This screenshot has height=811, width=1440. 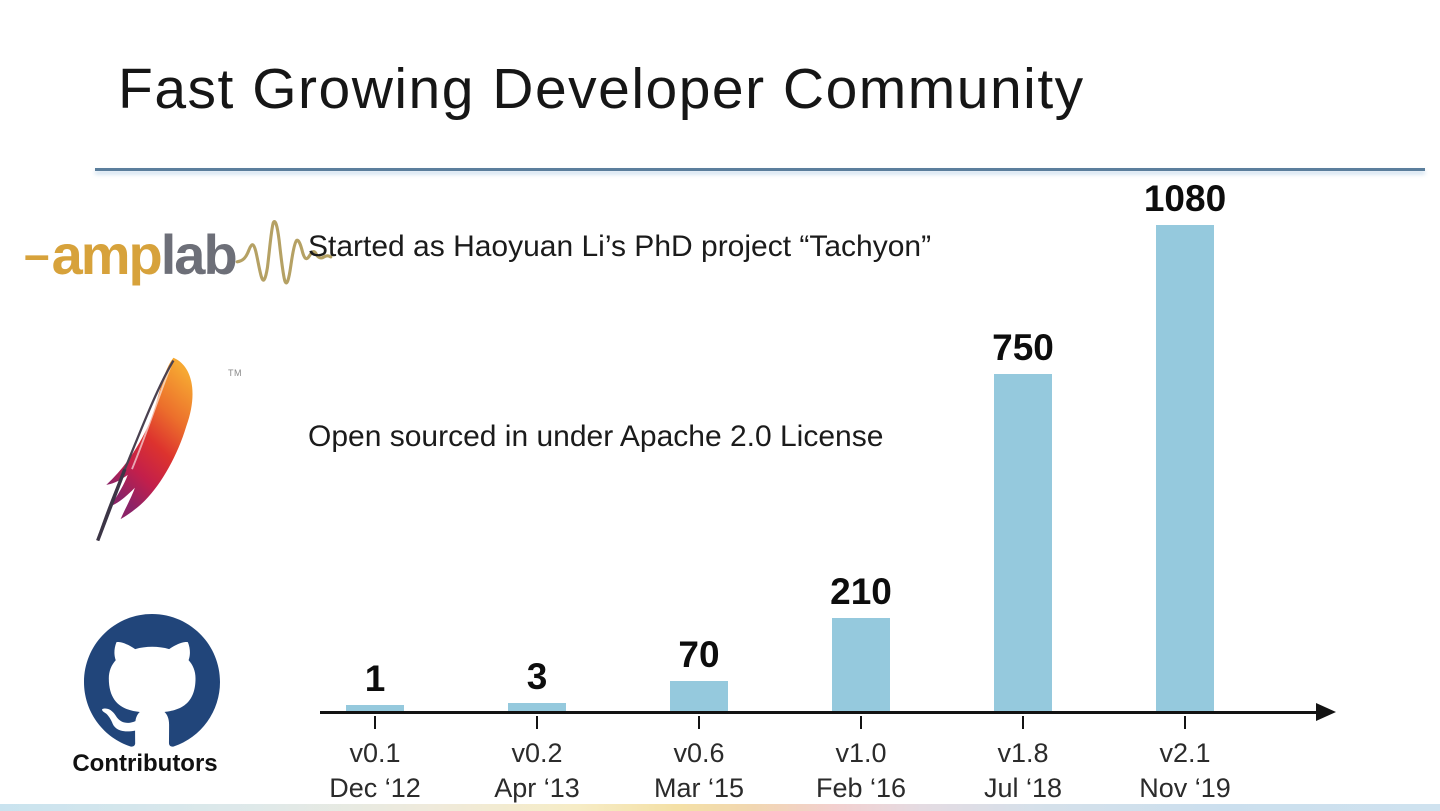 I want to click on category-label: v1.8 Jul ‘18, so click(x=1023, y=771).